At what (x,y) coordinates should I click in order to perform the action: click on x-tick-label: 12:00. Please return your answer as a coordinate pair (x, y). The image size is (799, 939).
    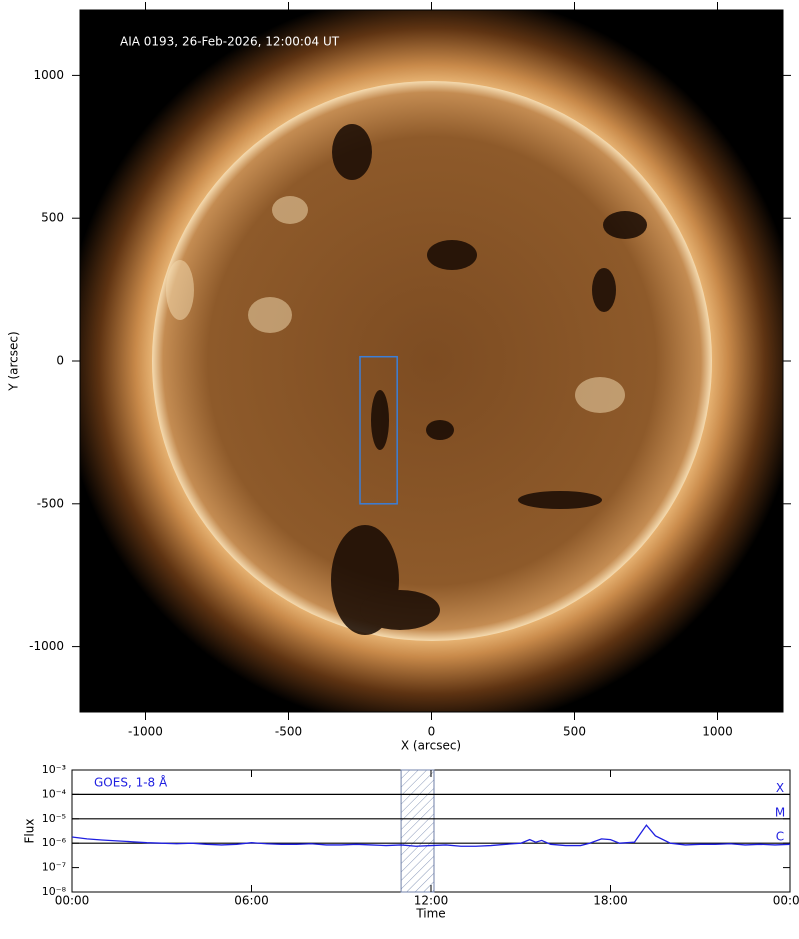
    Looking at the image, I should click on (431, 901).